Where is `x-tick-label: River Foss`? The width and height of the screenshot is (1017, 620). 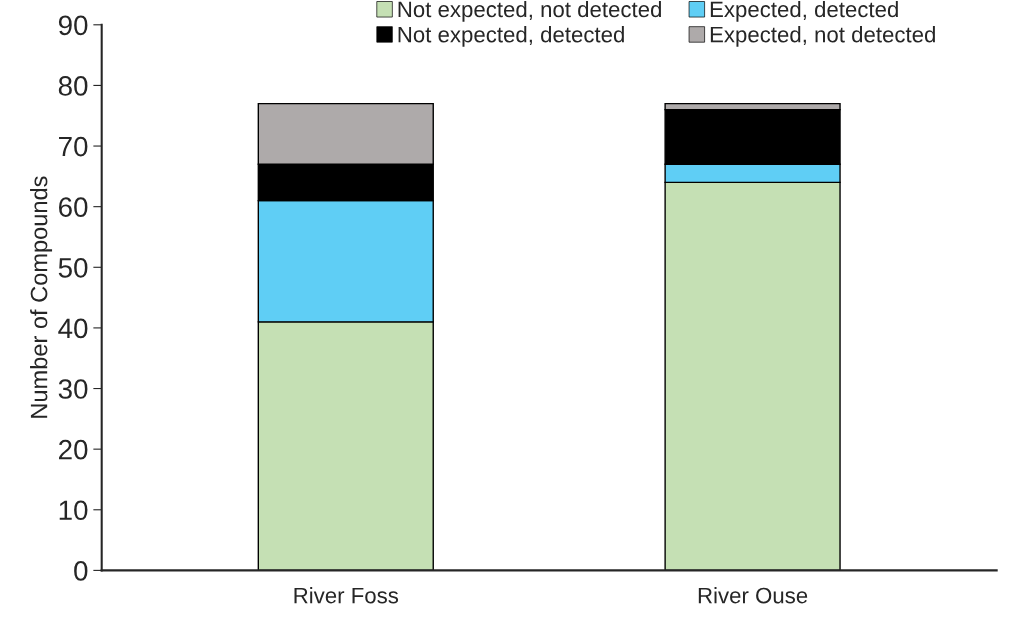 x-tick-label: River Foss is located at coordinates (346, 595).